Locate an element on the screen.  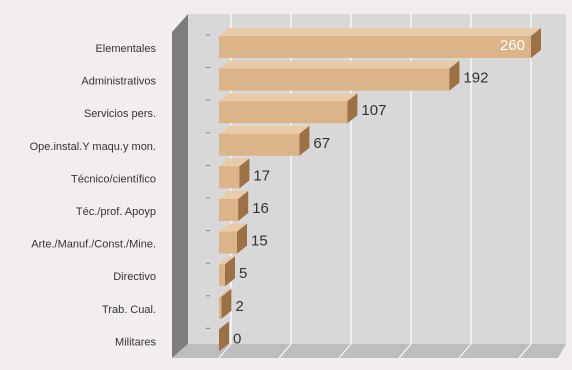
category-label: Elementales is located at coordinates (125, 49).